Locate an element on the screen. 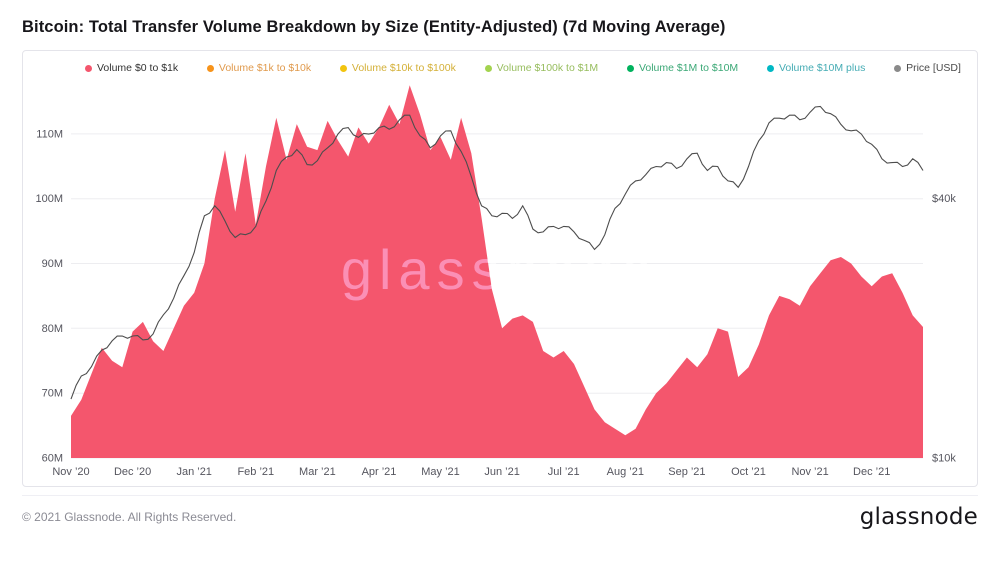  legend-label: Volume $100k to $1M is located at coordinates (547, 68).